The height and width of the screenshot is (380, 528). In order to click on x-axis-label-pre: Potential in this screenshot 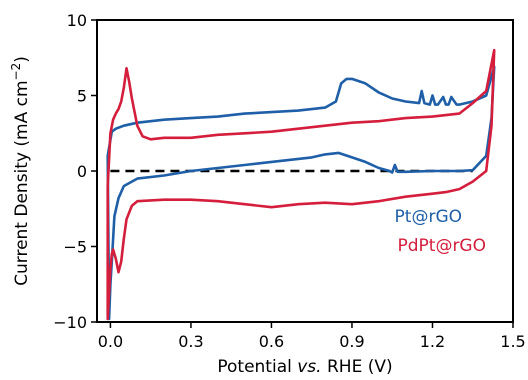, I will do `click(257, 367)`.